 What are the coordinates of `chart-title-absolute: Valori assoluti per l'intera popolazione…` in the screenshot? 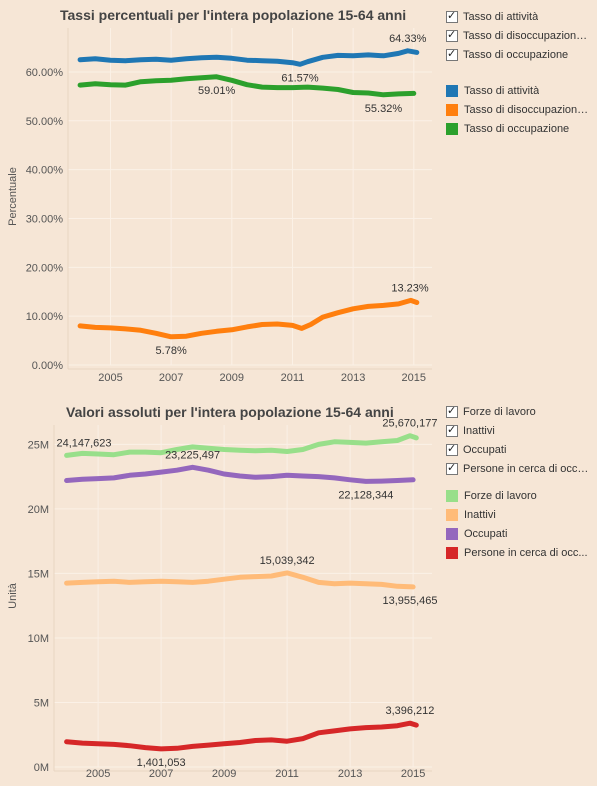 It's located at (230, 412).